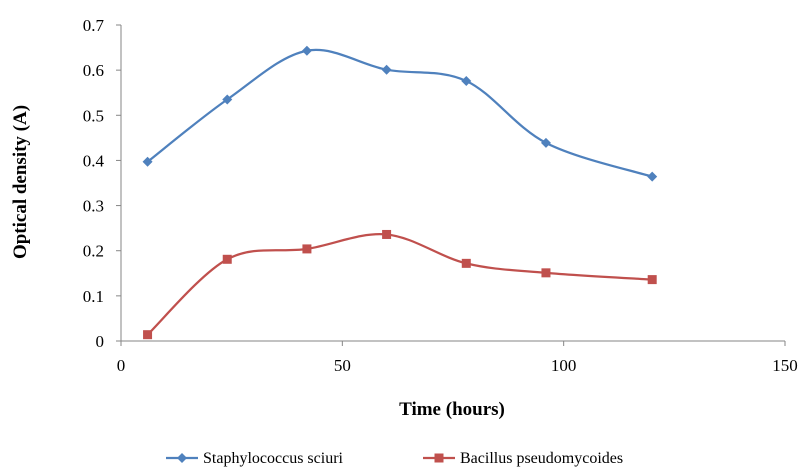  Describe the element at coordinates (93, 296) in the screenshot. I see `y-tick-label: 0.1` at that location.